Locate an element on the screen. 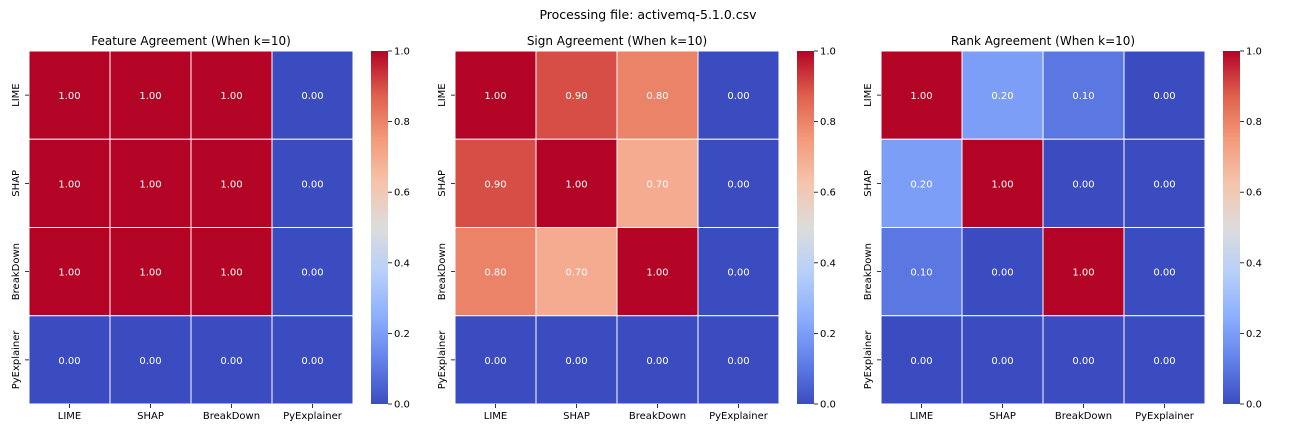 The image size is (1296, 436). chart-title: Feature Agreement (When k=10) is located at coordinates (191, 41).